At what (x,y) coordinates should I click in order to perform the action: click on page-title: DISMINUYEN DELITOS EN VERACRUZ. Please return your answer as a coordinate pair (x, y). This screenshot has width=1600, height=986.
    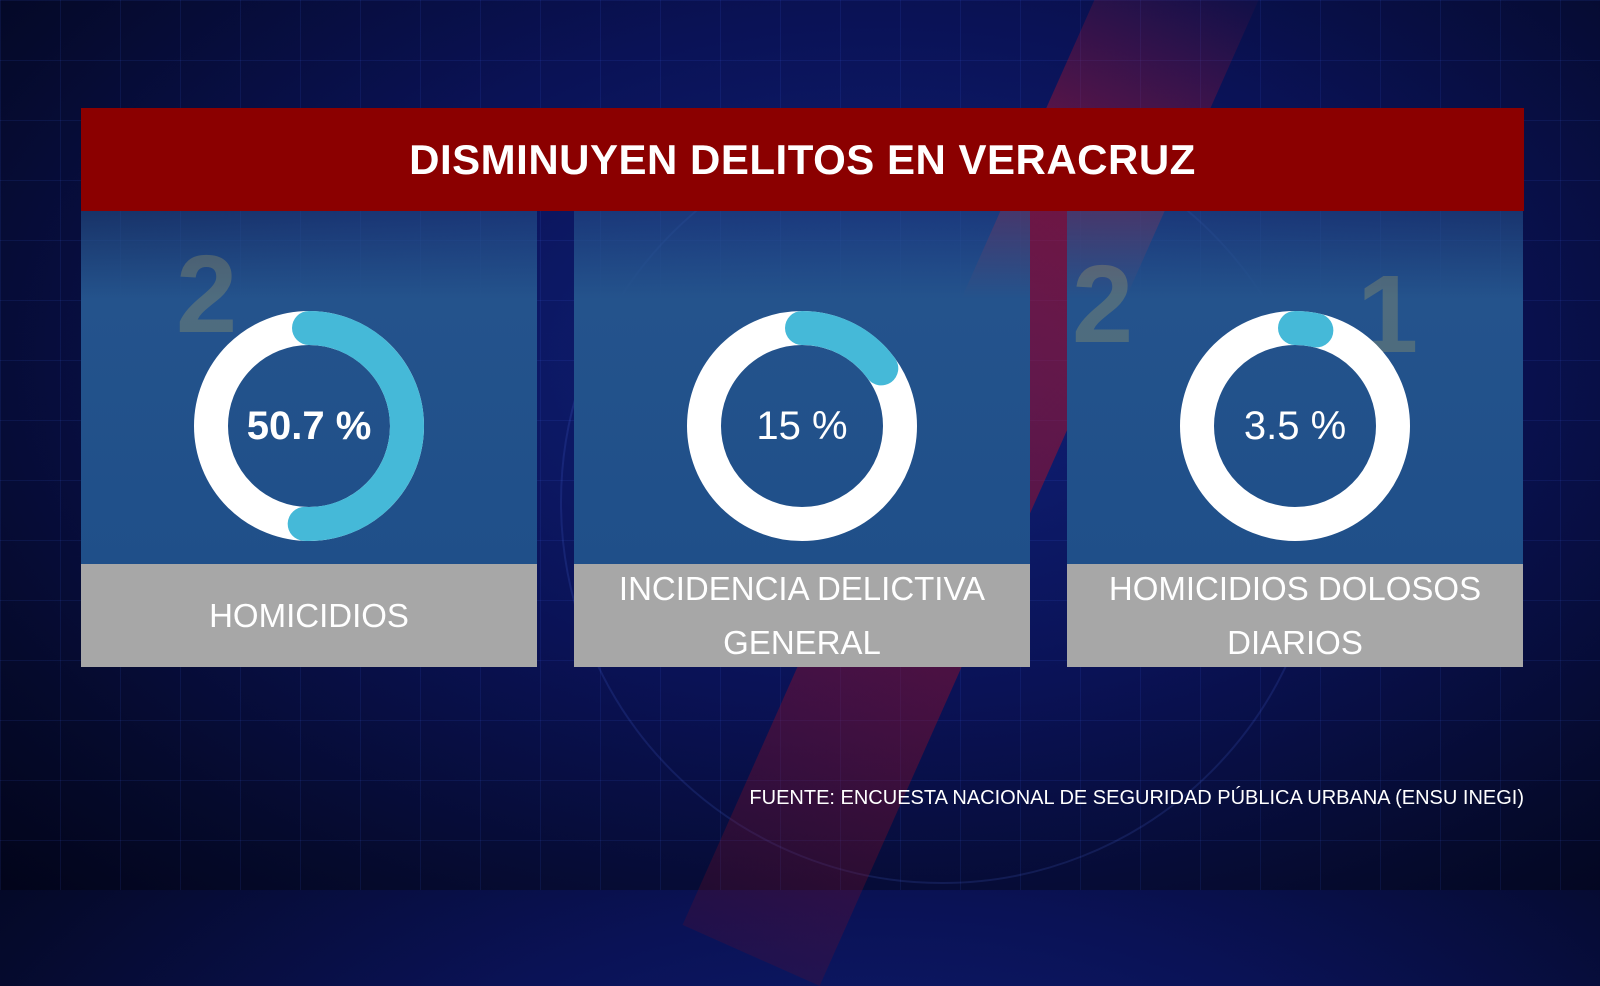
    Looking at the image, I should click on (802, 159).